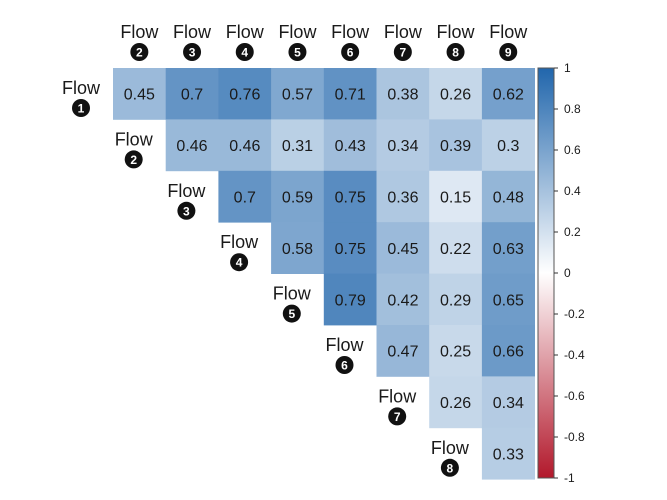 The width and height of the screenshot is (667, 500). I want to click on cell-r1-c8, so click(456, 94).